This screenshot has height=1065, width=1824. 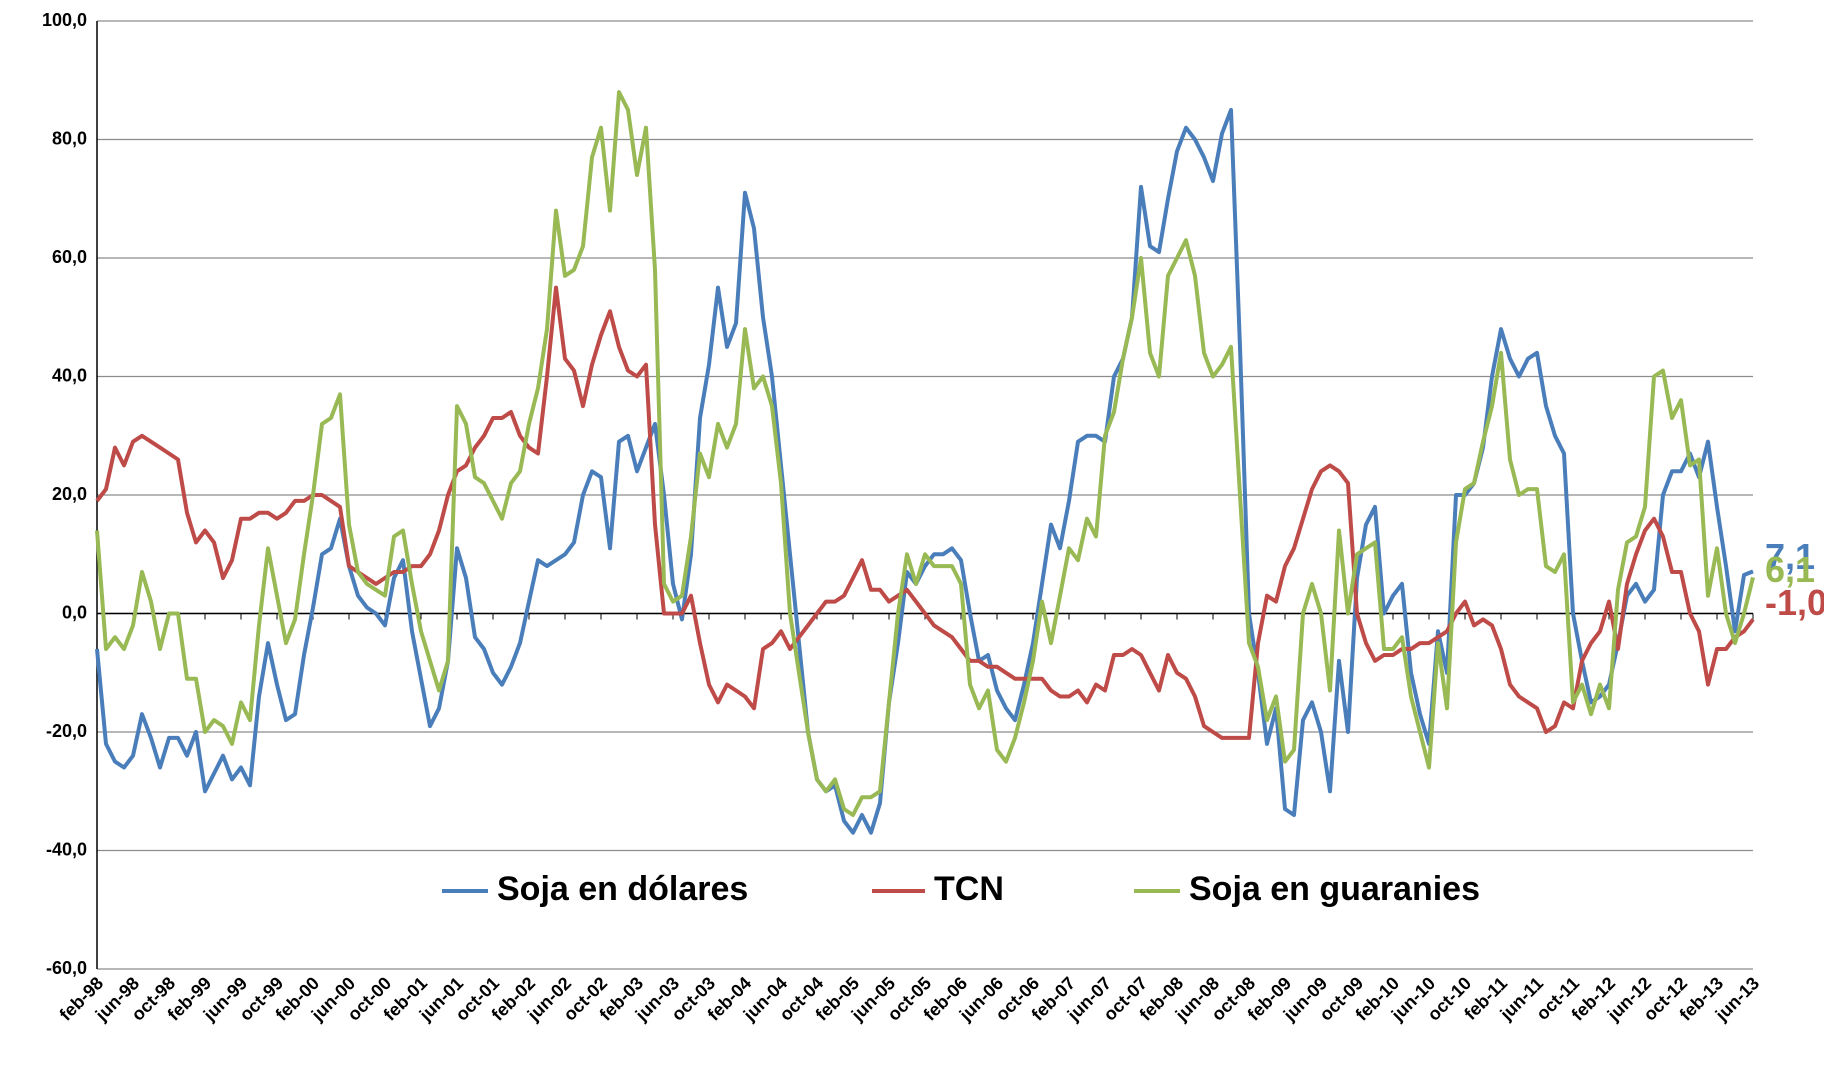 What do you see at coordinates (66, 849) in the screenshot?
I see `y-tick-label: -40,0` at bounding box center [66, 849].